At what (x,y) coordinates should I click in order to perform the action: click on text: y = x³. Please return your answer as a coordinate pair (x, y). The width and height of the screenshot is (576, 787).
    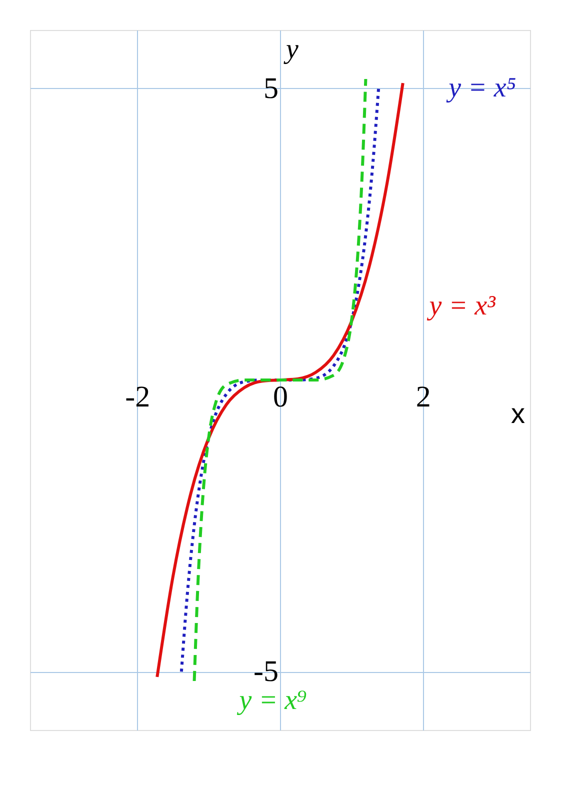
    Looking at the image, I should click on (461, 306).